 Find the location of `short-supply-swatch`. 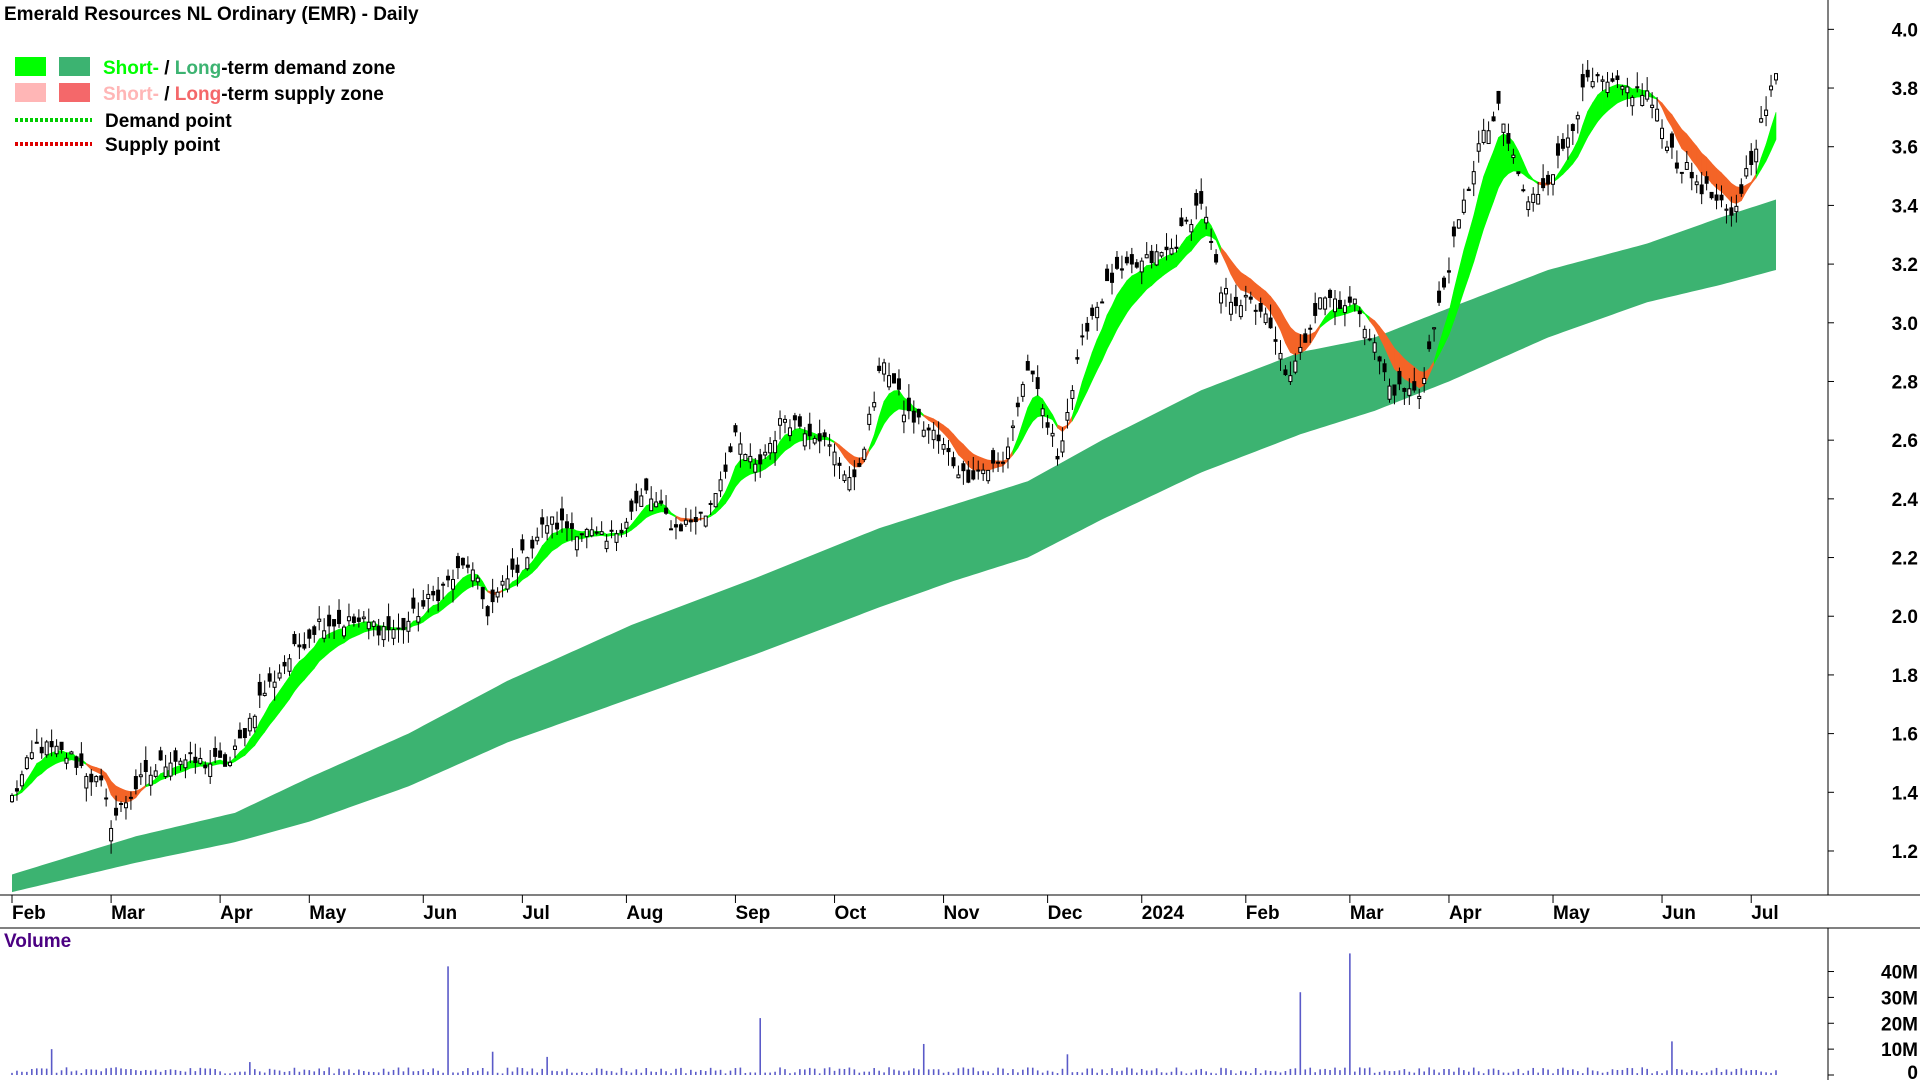

short-supply-swatch is located at coordinates (30, 92).